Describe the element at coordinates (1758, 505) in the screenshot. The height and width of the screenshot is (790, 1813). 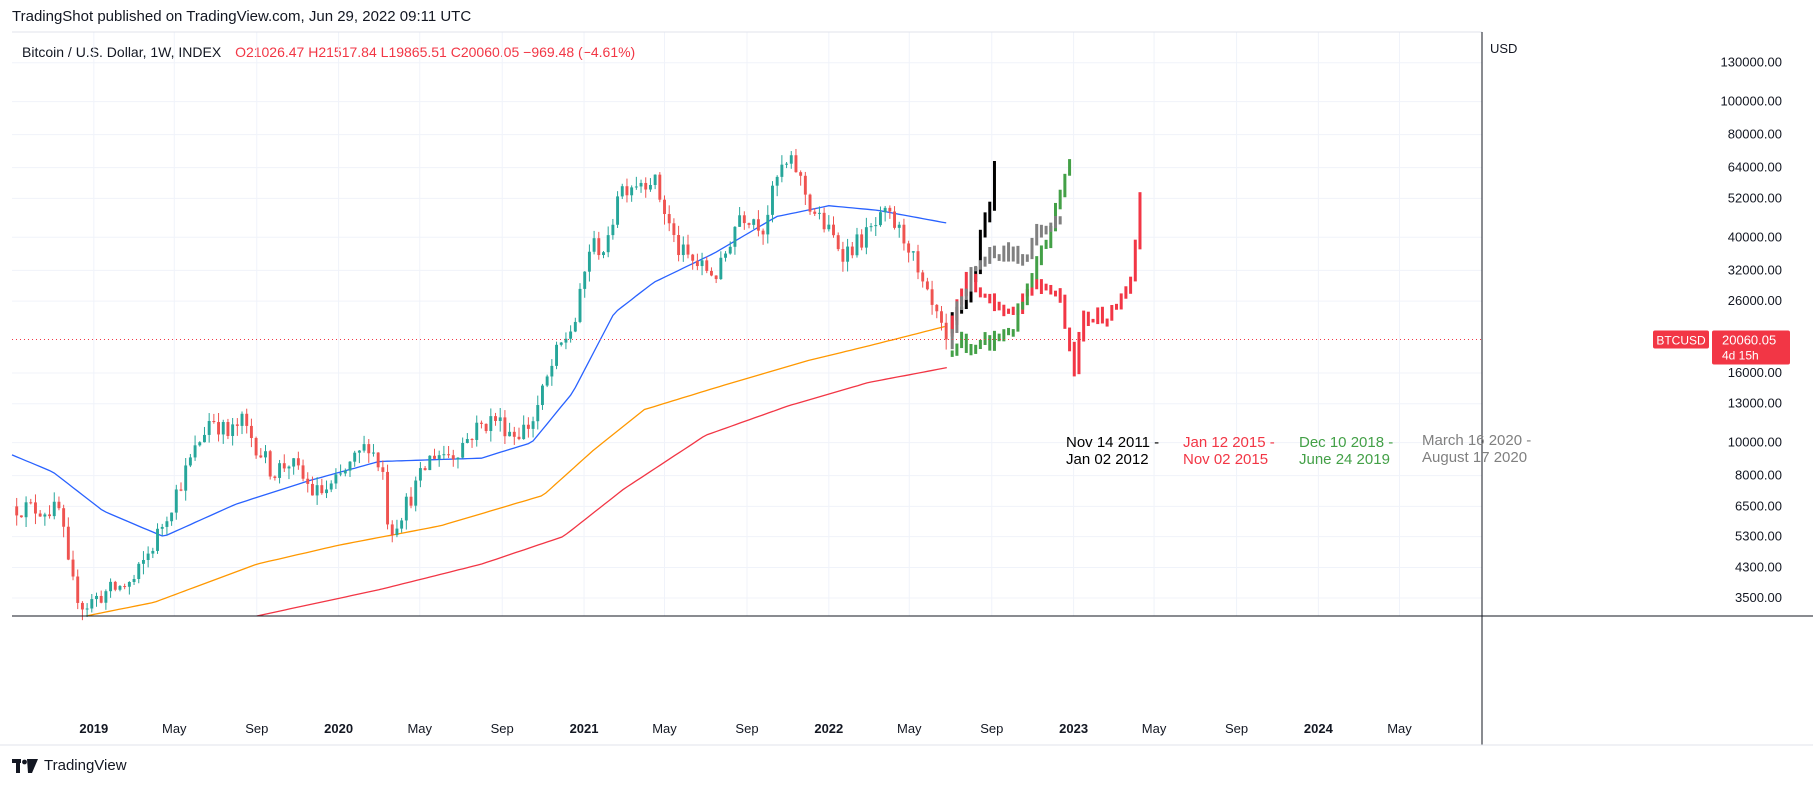
I see `price-tick-label: 6500.00` at that location.